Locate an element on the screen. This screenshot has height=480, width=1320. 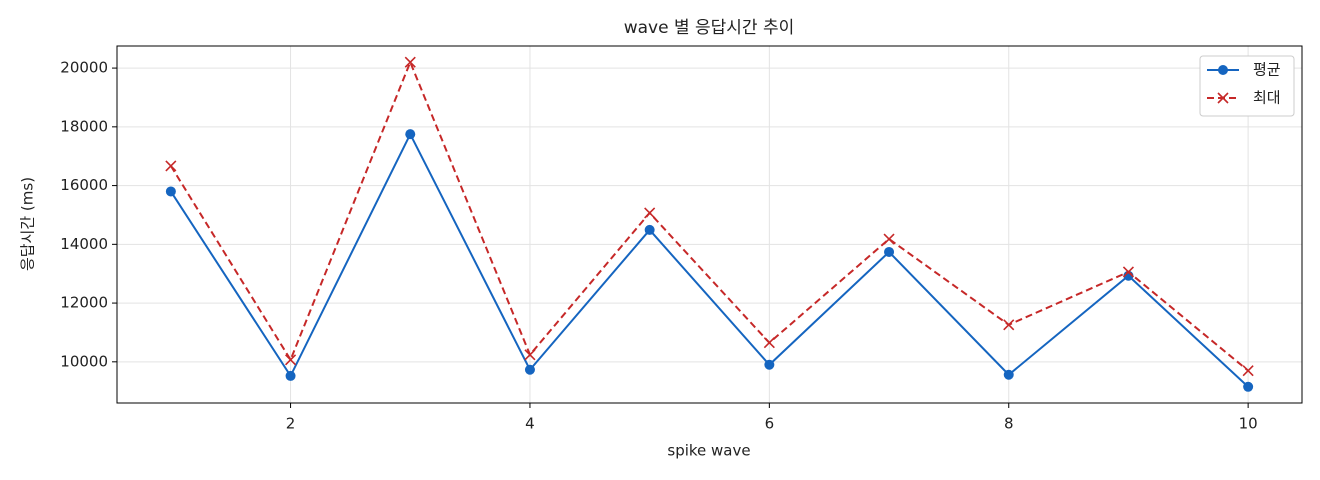
y-tick-label: 12000 is located at coordinates (84, 303).